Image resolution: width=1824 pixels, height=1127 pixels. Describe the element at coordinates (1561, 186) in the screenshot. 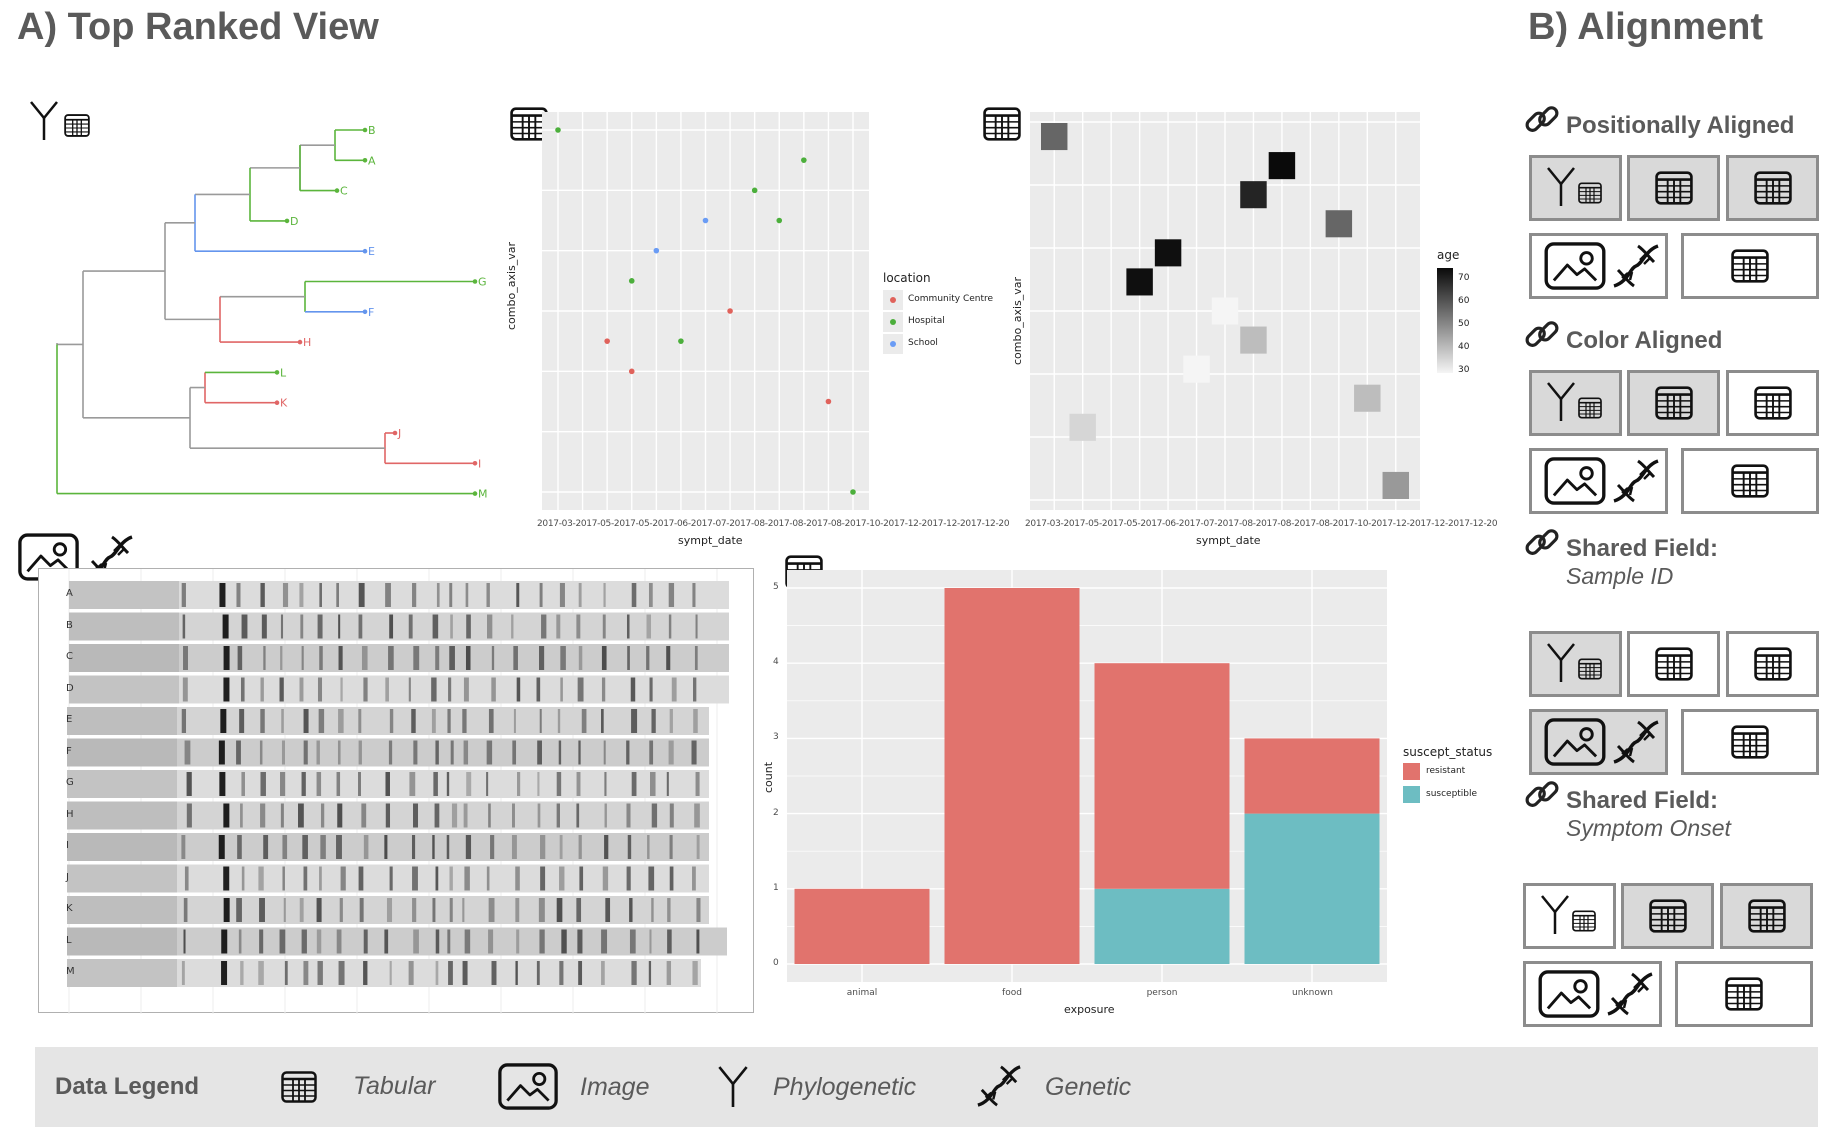

I see `phylo-tree-icon` at that location.